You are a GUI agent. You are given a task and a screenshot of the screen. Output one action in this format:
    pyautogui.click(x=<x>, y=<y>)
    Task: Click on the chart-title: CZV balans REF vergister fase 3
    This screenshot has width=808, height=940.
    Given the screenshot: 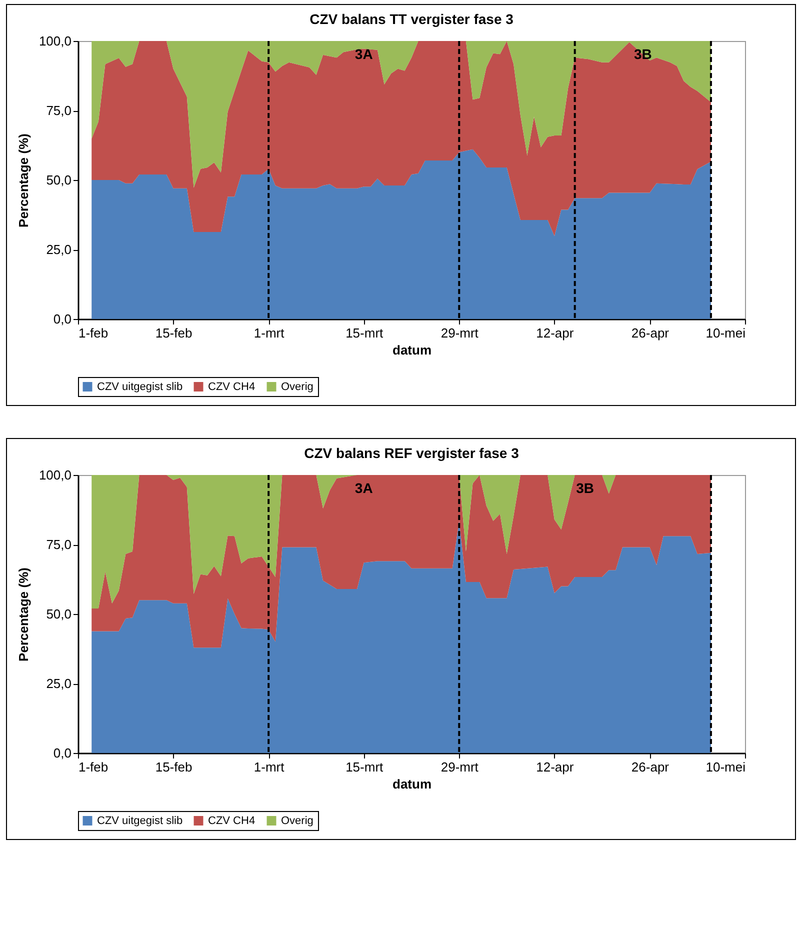 What is the action you would take?
    pyautogui.click(x=412, y=453)
    